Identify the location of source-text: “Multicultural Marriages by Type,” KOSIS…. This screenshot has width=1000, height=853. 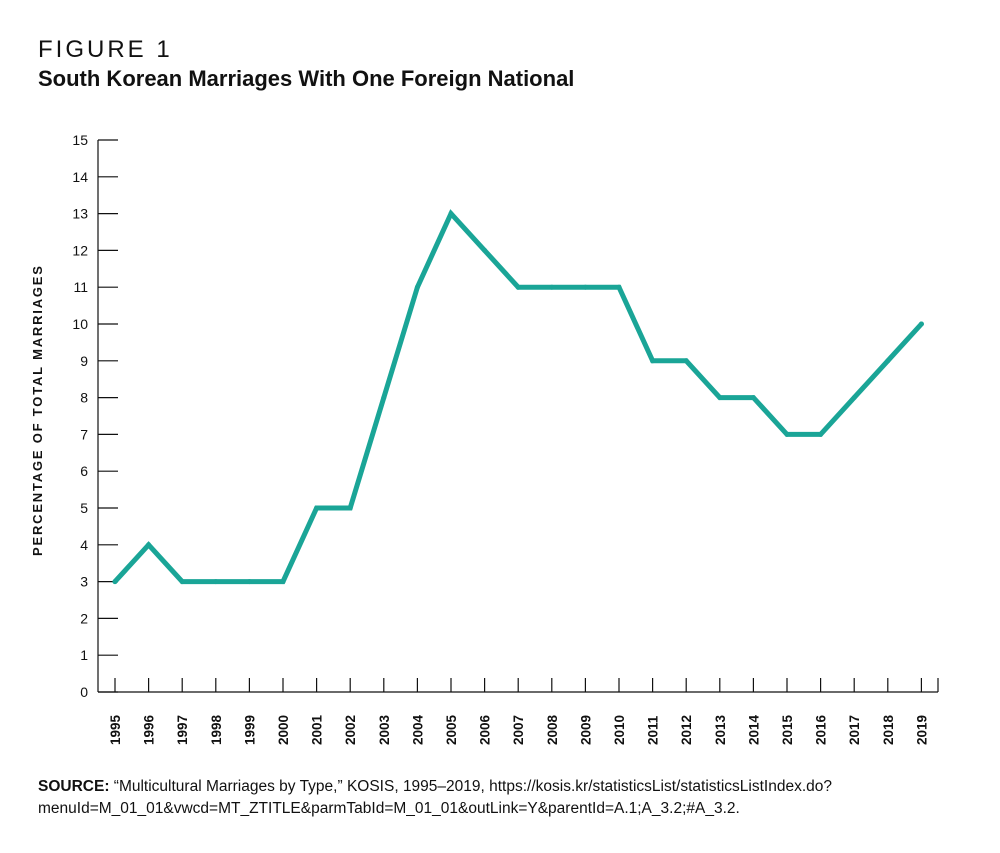
(435, 797).